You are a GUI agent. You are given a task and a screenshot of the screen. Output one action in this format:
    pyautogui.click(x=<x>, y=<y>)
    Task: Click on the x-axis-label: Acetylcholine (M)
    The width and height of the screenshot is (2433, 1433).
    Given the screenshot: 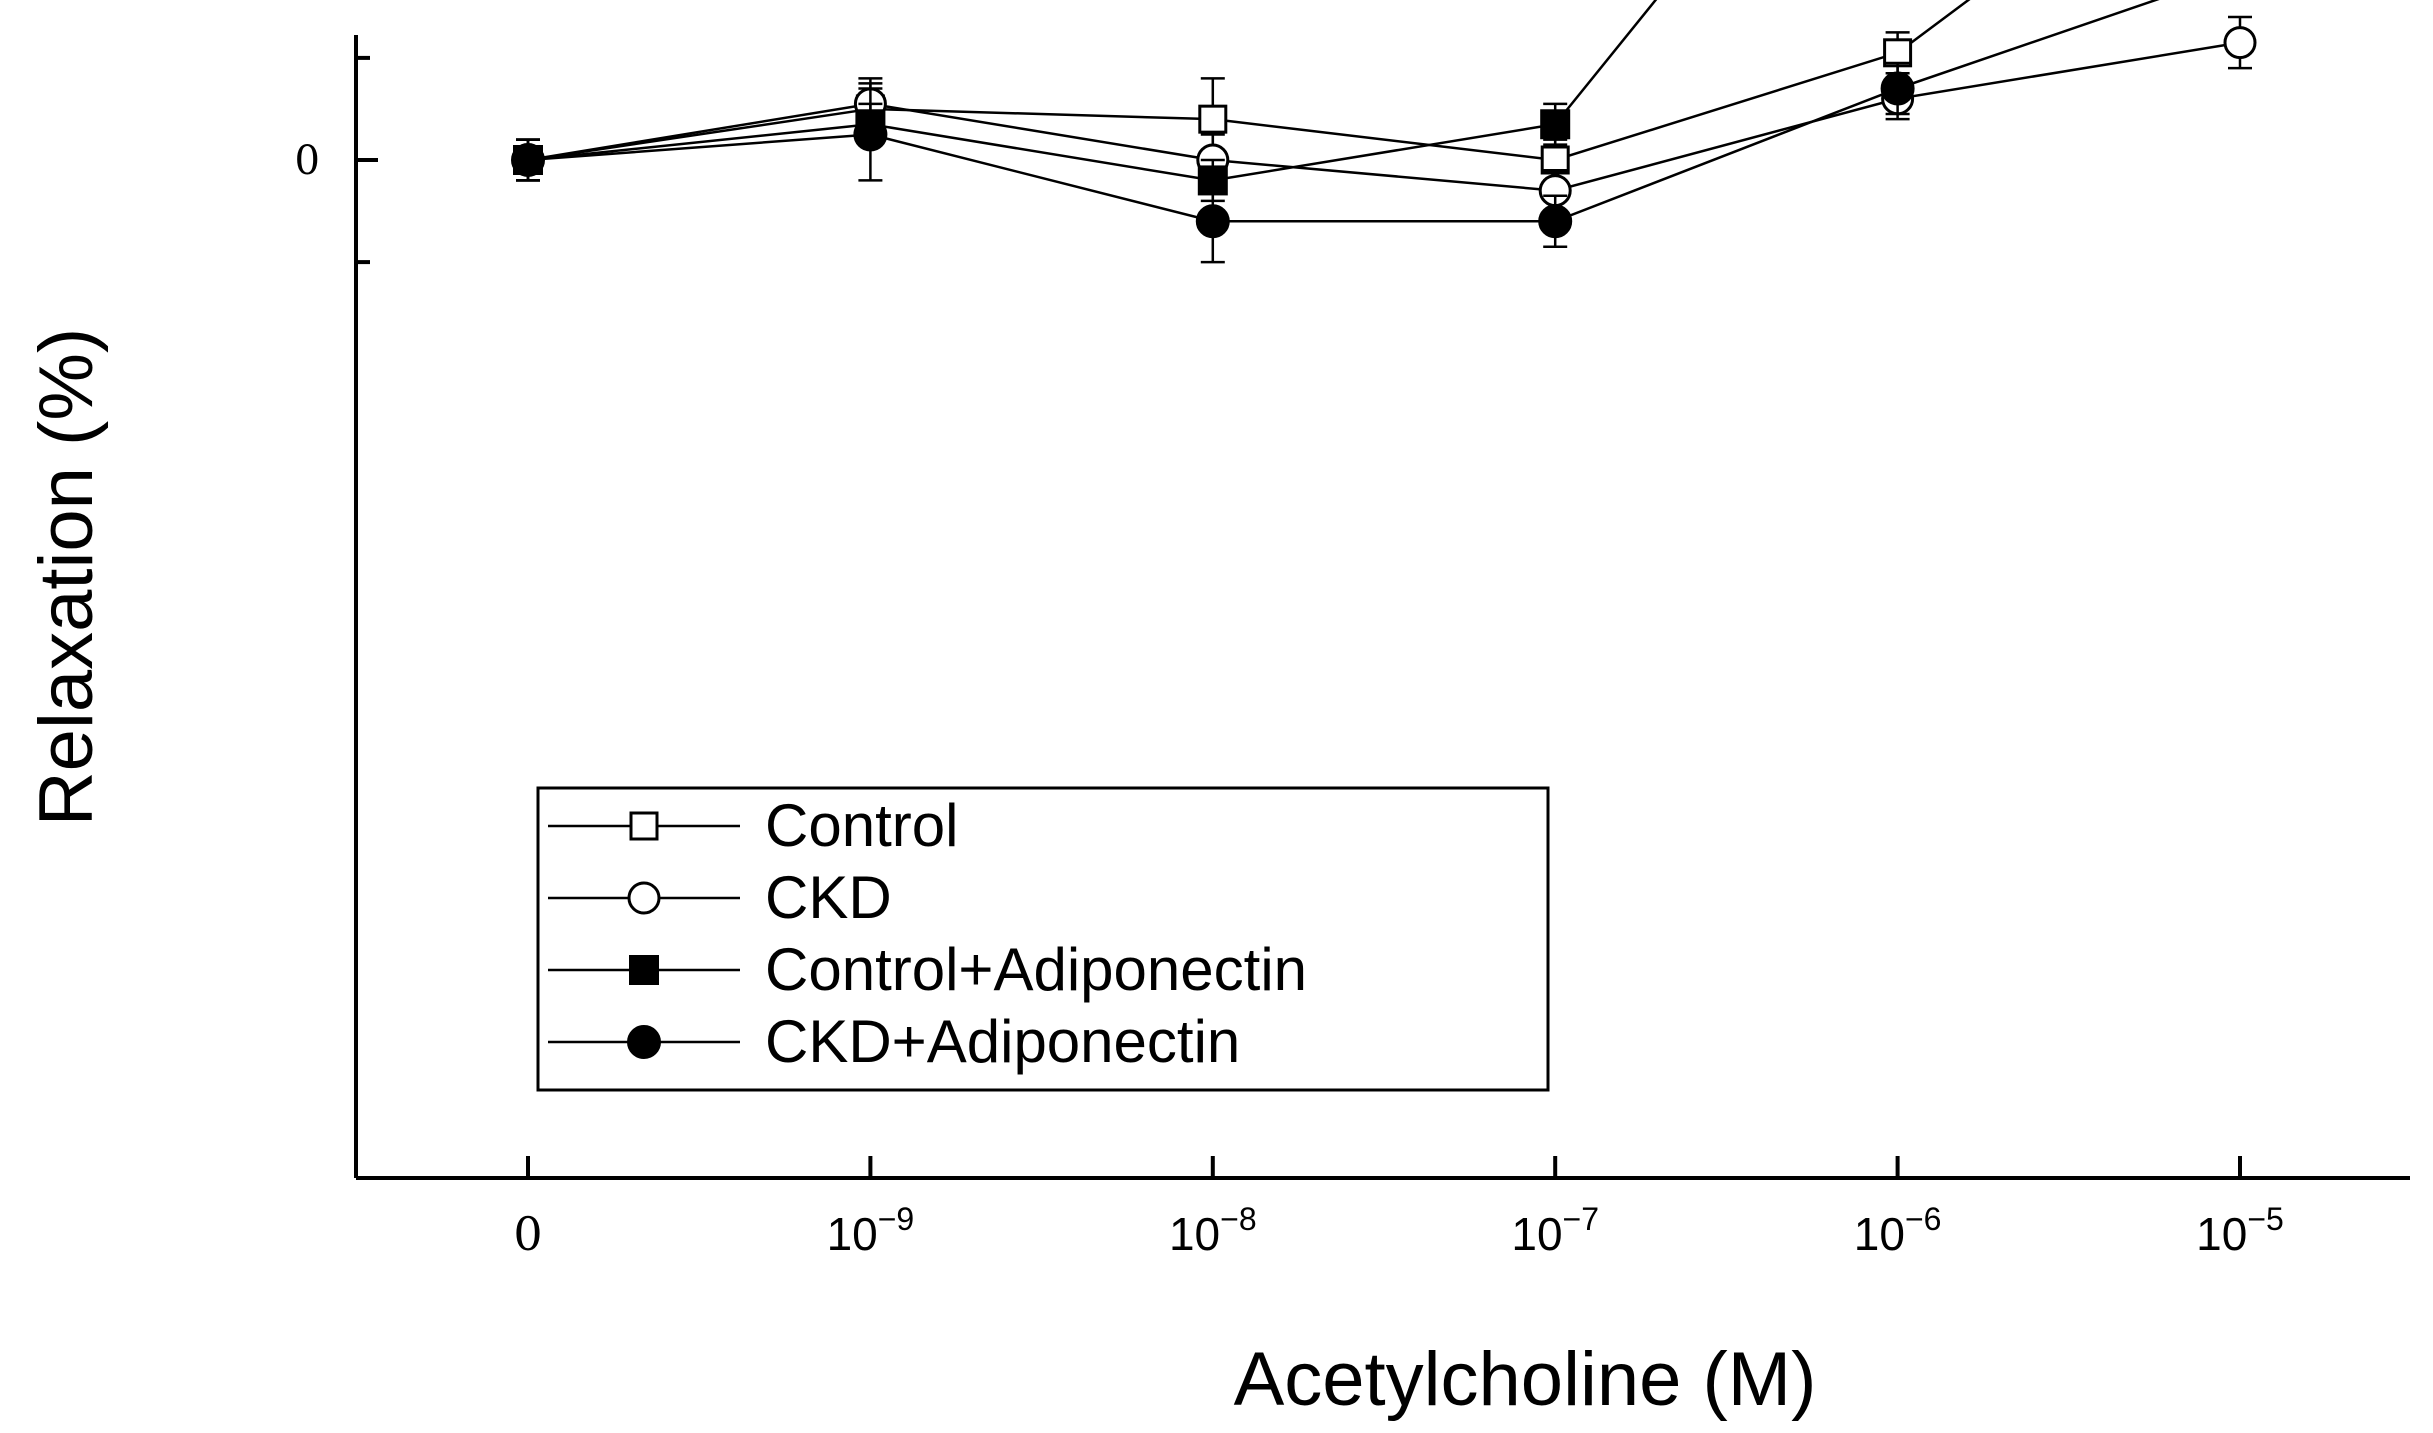 What is the action you would take?
    pyautogui.click(x=1525, y=1379)
    